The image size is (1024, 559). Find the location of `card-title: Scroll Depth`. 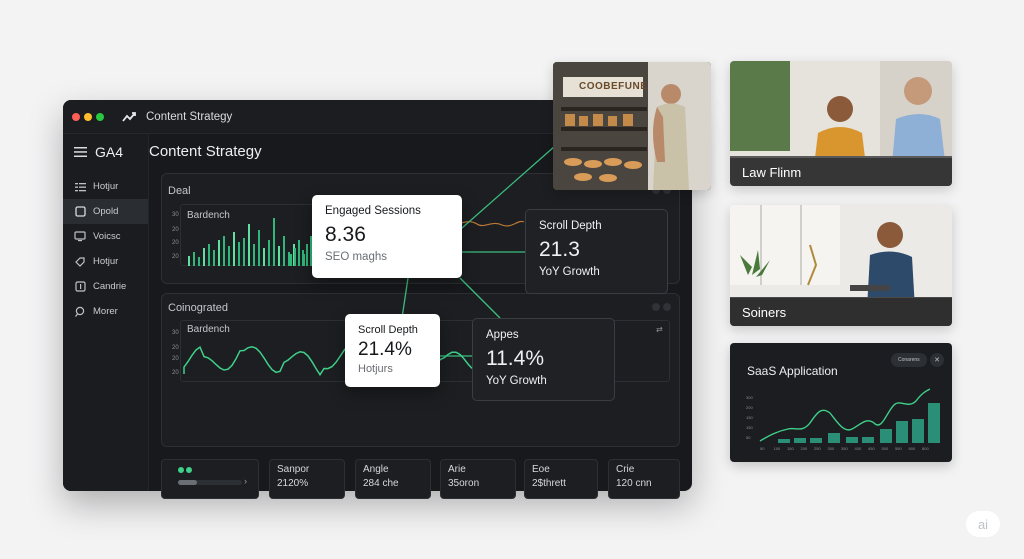

card-title: Scroll Depth is located at coordinates (388, 330).